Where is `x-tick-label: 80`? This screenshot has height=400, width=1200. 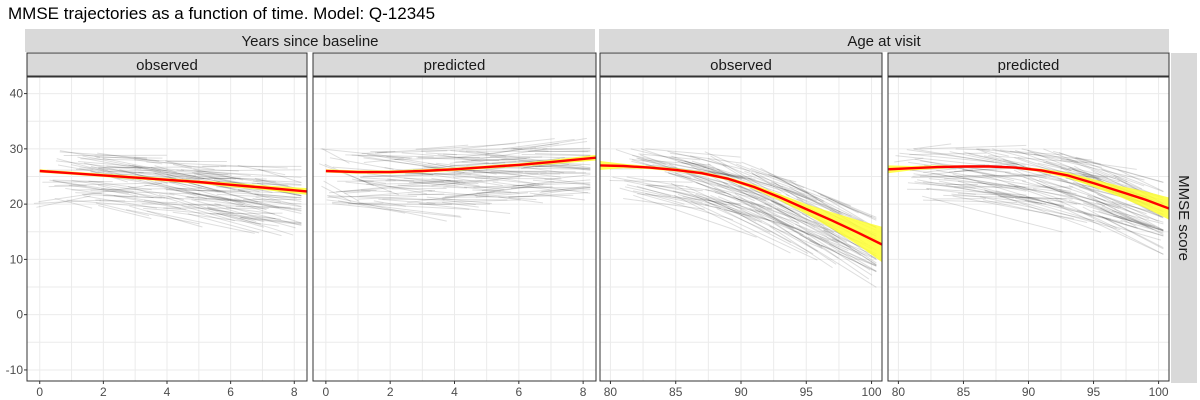
x-tick-label: 80 is located at coordinates (899, 392).